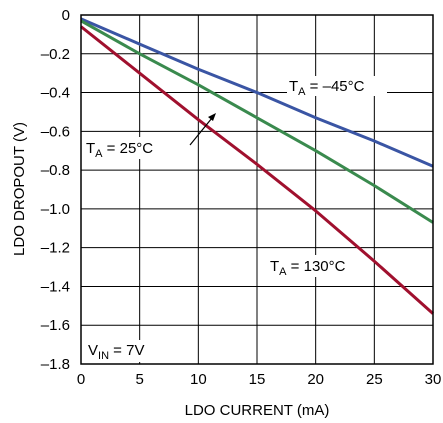  What do you see at coordinates (212, 117) in the screenshot?
I see `annotation-arrow-25-head` at bounding box center [212, 117].